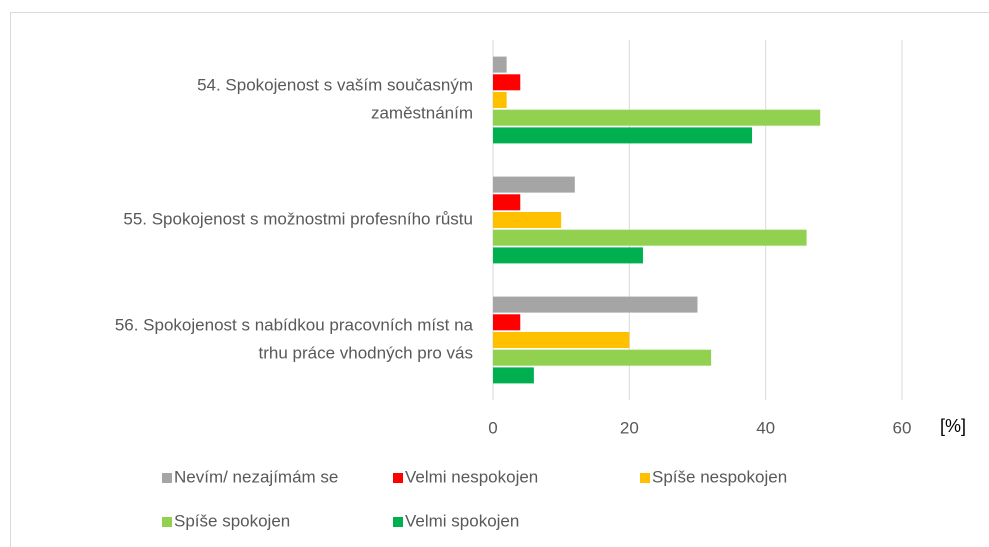 This screenshot has height=547, width=989. Describe the element at coordinates (471, 476) in the screenshot. I see `legend-label: Velmi nespokojen` at that location.